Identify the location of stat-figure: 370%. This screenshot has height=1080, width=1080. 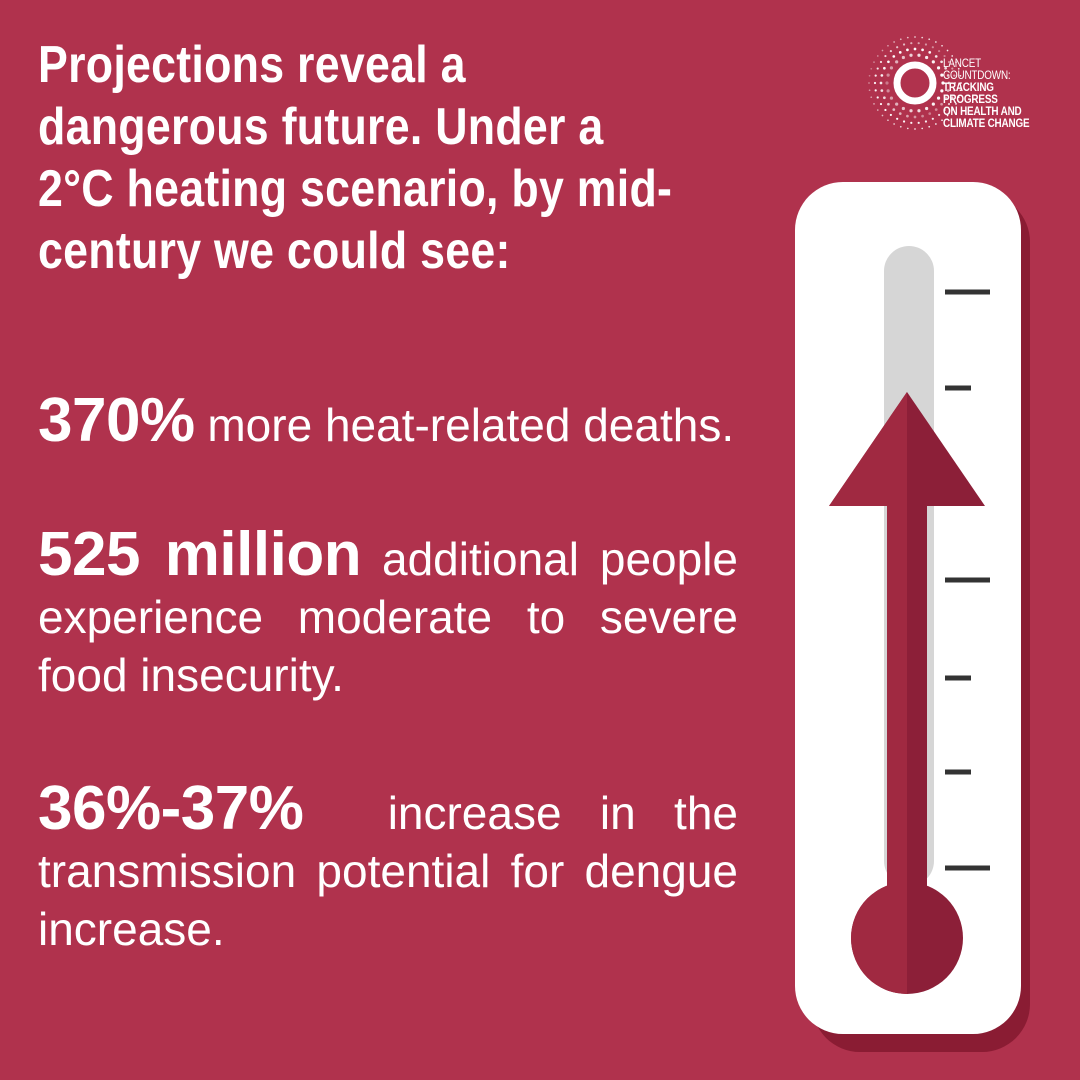
(116, 420).